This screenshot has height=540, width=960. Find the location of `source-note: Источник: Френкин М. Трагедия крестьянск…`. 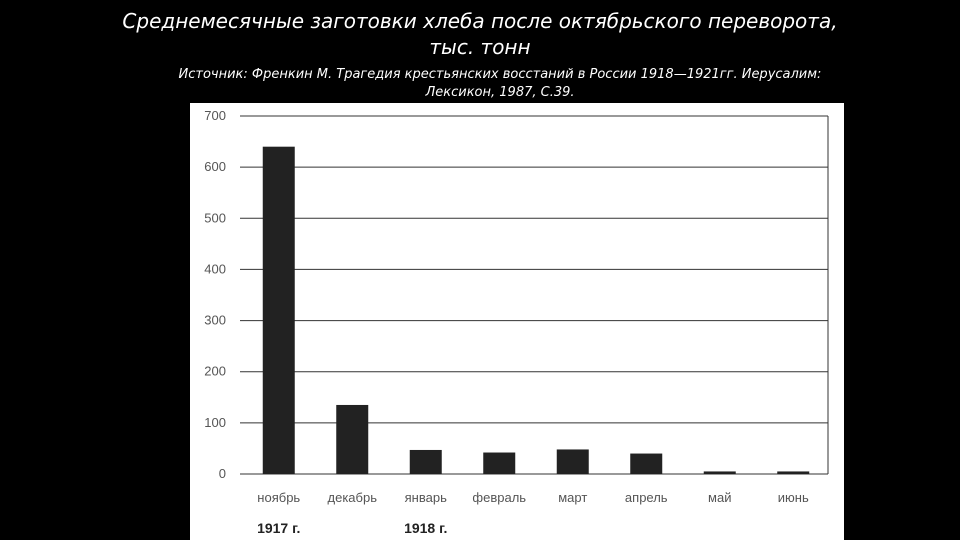

source-note: Источник: Френкин М. Трагедия крестьянск… is located at coordinates (500, 84).